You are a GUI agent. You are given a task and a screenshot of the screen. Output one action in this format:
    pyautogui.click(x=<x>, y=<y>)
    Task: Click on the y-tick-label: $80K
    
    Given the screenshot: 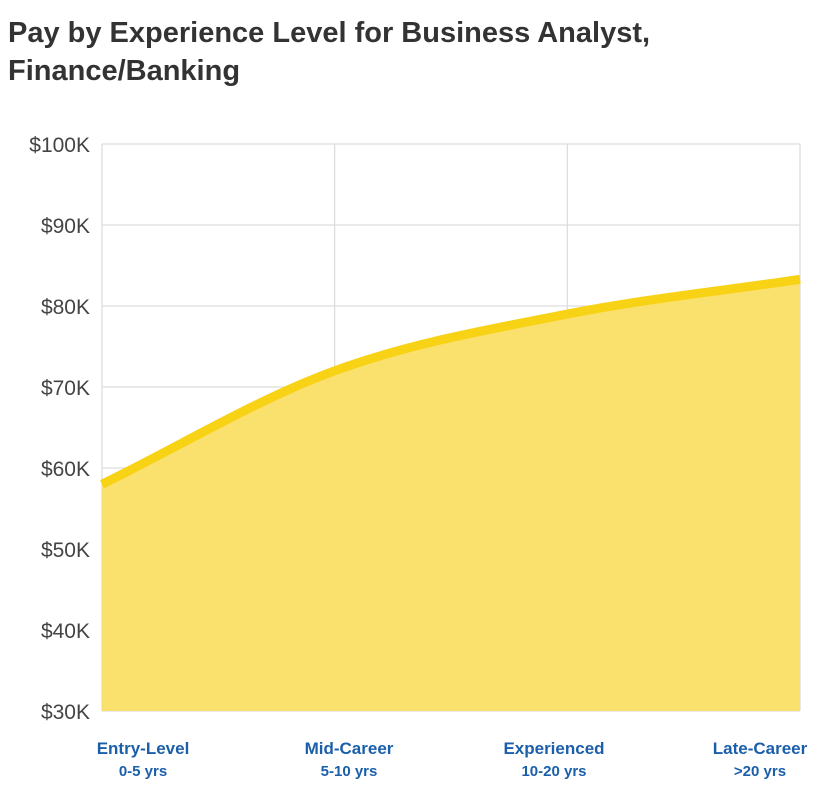 What is the action you would take?
    pyautogui.click(x=65, y=307)
    